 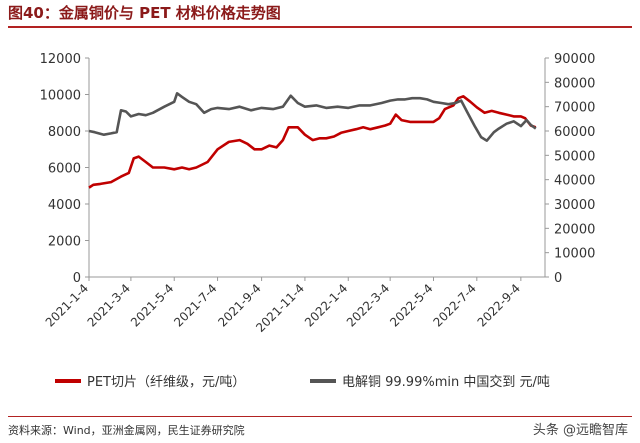 What do you see at coordinates (326, 305) in the screenshot?
I see `x-tick-label: 2022-1-4` at bounding box center [326, 305].